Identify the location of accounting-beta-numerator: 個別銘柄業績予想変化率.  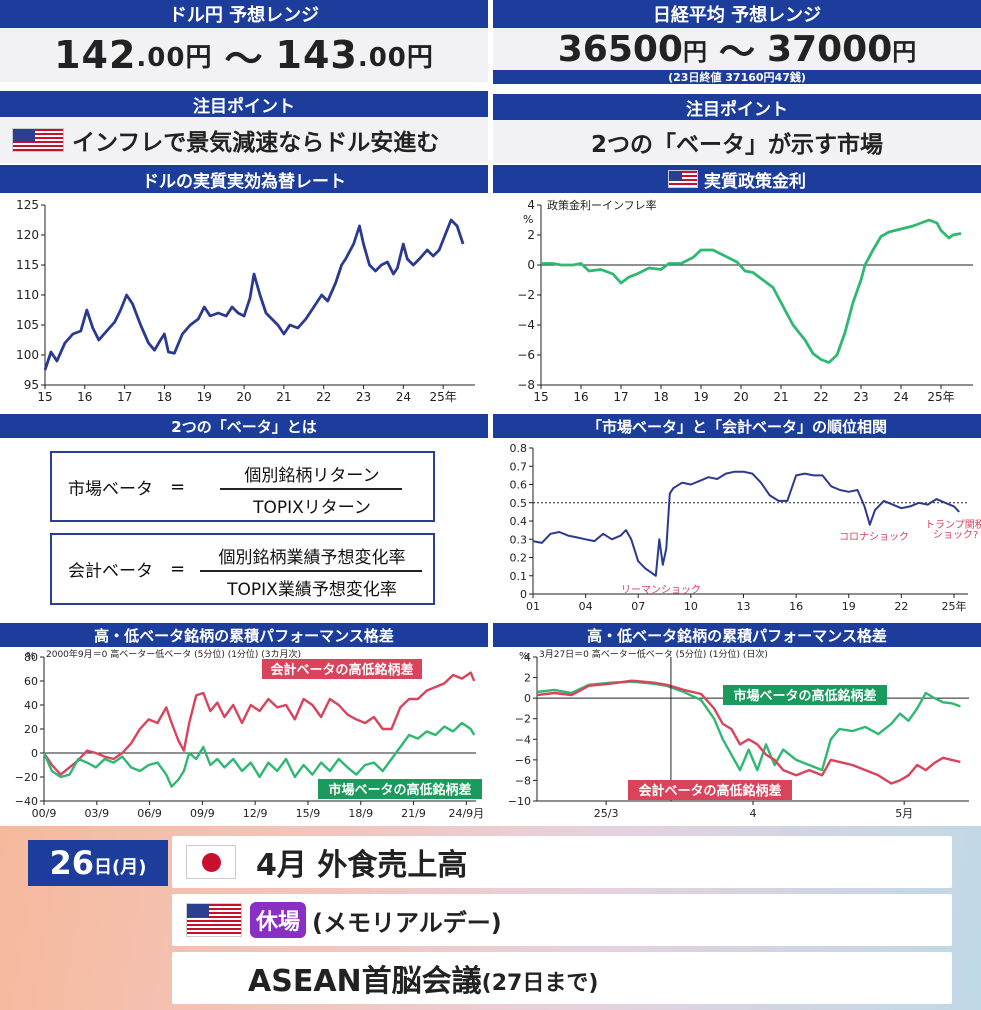
(312, 558).